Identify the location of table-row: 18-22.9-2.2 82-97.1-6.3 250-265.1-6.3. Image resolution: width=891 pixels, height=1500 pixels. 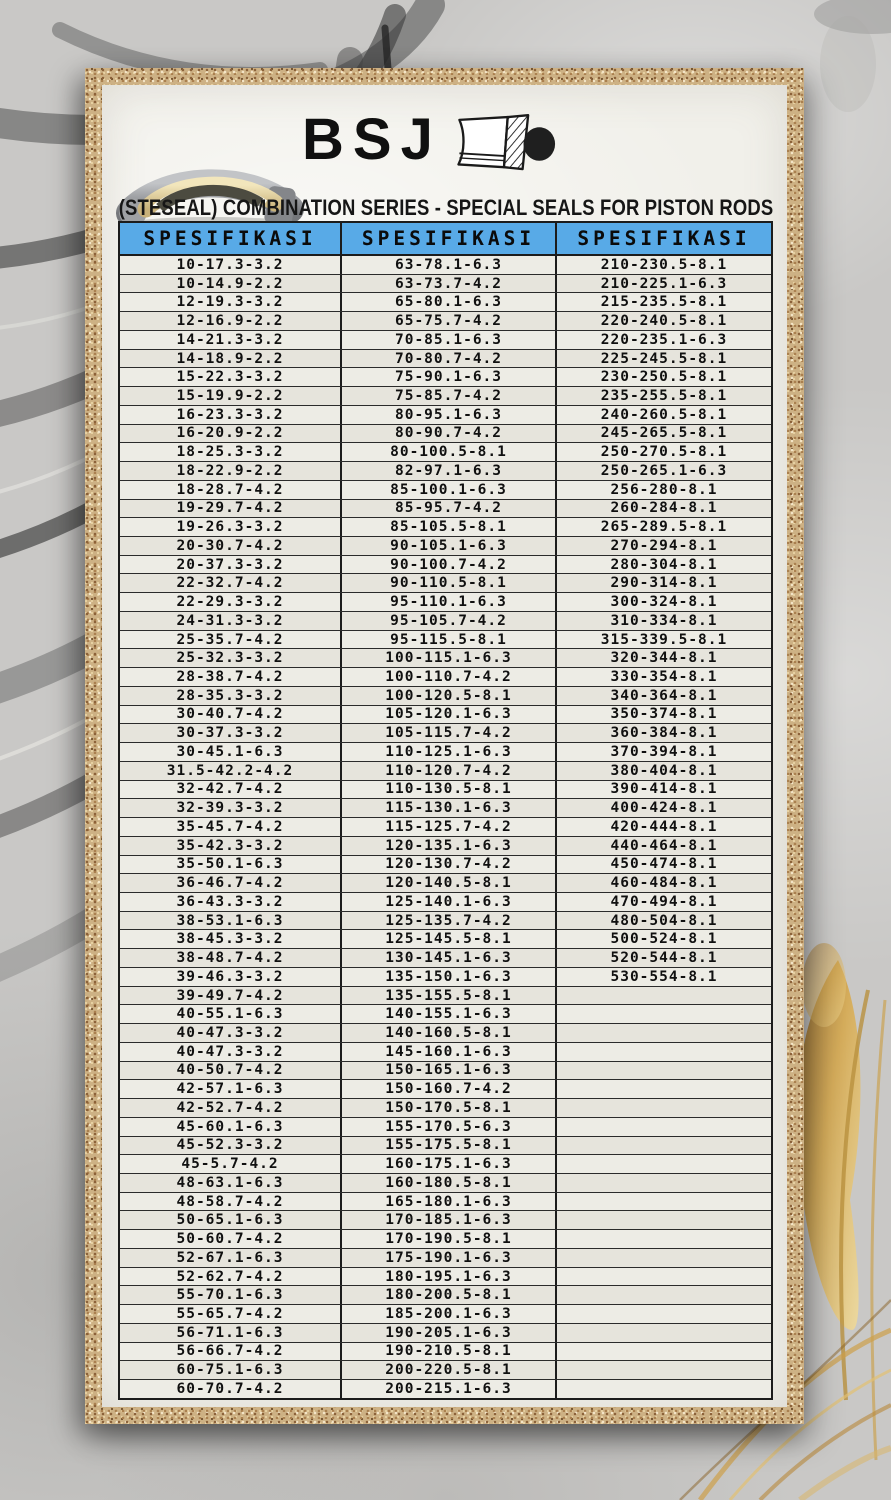
(445, 471).